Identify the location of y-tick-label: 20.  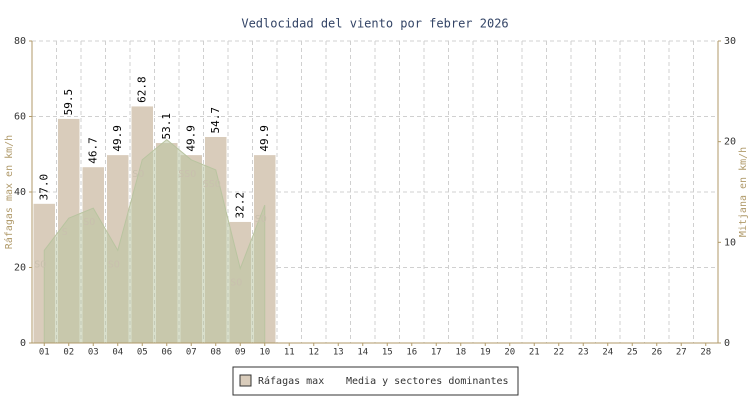
(20, 268).